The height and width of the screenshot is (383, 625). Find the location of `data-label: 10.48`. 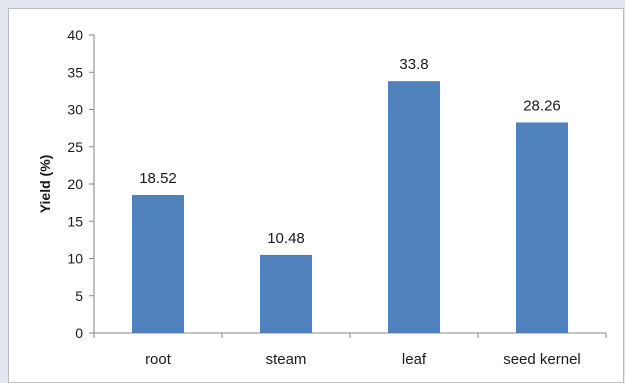

data-label: 10.48 is located at coordinates (286, 238).